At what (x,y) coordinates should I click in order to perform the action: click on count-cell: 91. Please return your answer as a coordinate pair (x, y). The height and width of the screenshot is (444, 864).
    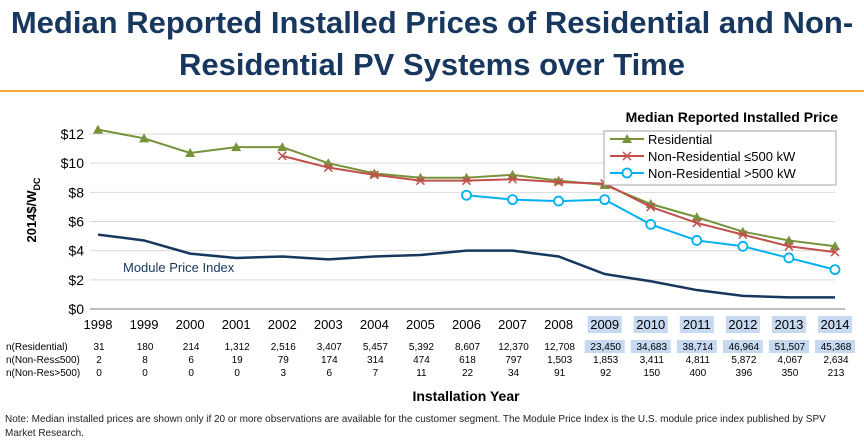
    Looking at the image, I should click on (560, 373).